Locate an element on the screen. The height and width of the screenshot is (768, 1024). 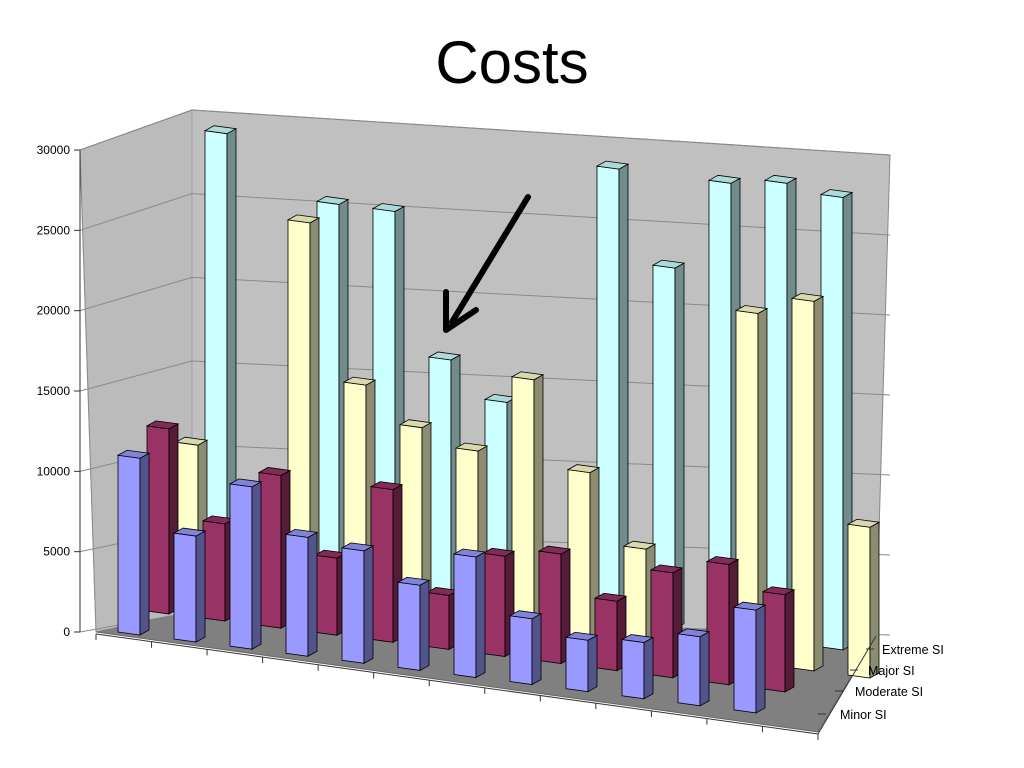
y-tick-label: 30000 is located at coordinates (54, 150).